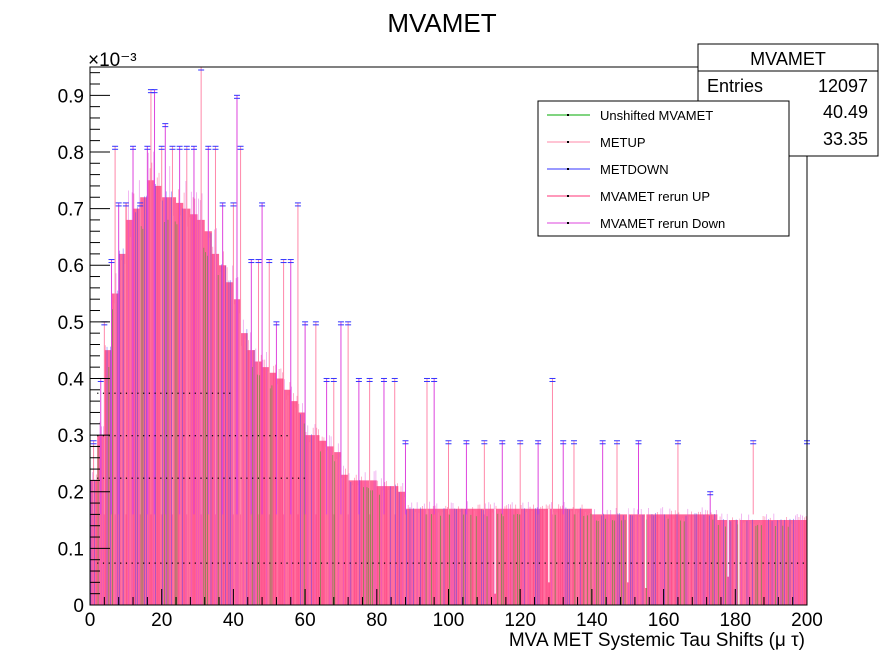 This screenshot has width=896, height=672. I want to click on legend-label: METUP, so click(623, 142).